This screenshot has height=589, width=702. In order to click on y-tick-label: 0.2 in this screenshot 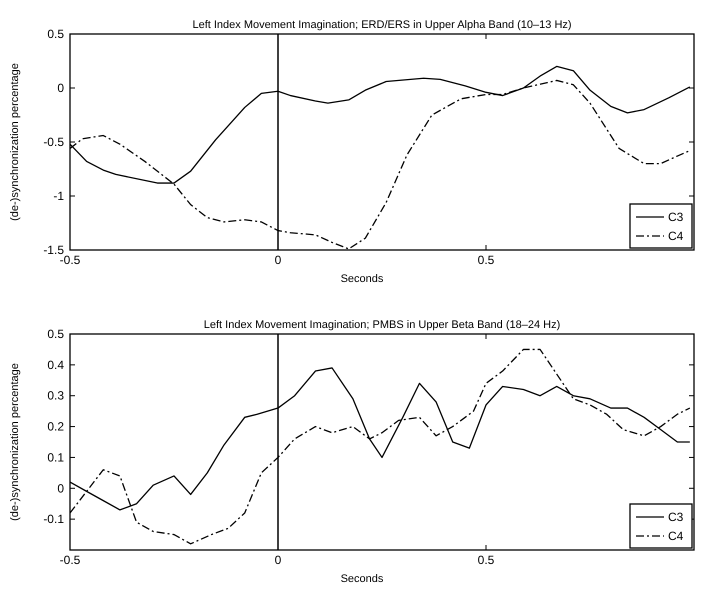, I will do `click(55, 427)`.